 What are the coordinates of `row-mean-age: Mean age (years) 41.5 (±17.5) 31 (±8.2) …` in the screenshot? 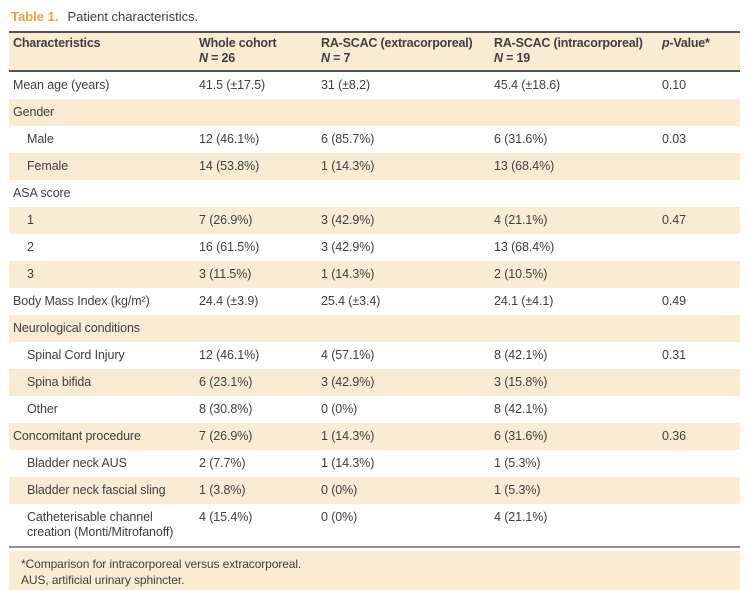 It's located at (374, 85).